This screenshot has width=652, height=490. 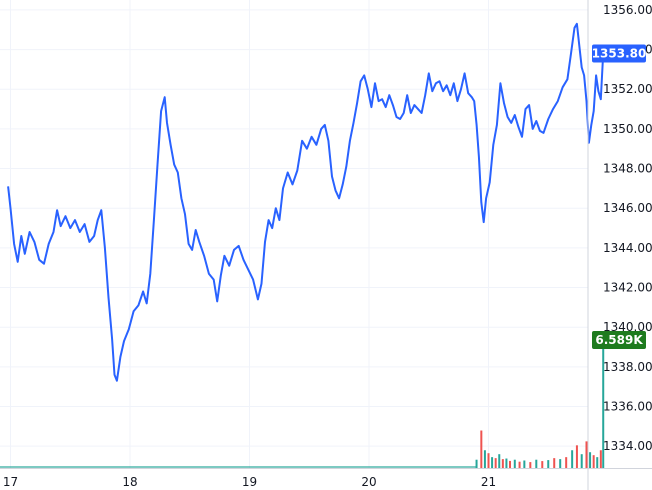 What do you see at coordinates (10, 482) in the screenshot?
I see `x-tick-label: 17` at bounding box center [10, 482].